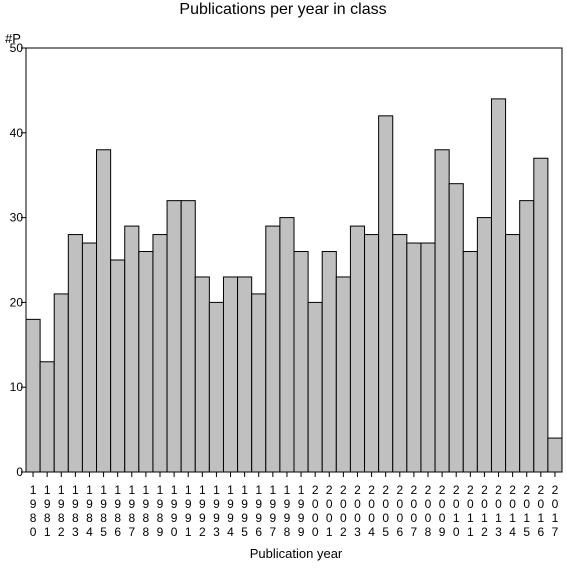  I want to click on y-tick-label: 40, so click(17, 133).